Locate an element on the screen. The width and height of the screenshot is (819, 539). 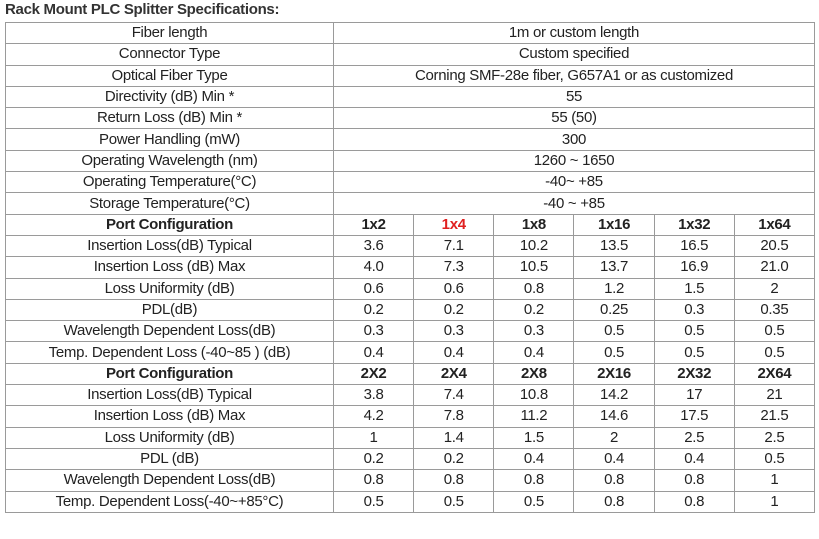
table-cell: 4.0 is located at coordinates (373, 267).